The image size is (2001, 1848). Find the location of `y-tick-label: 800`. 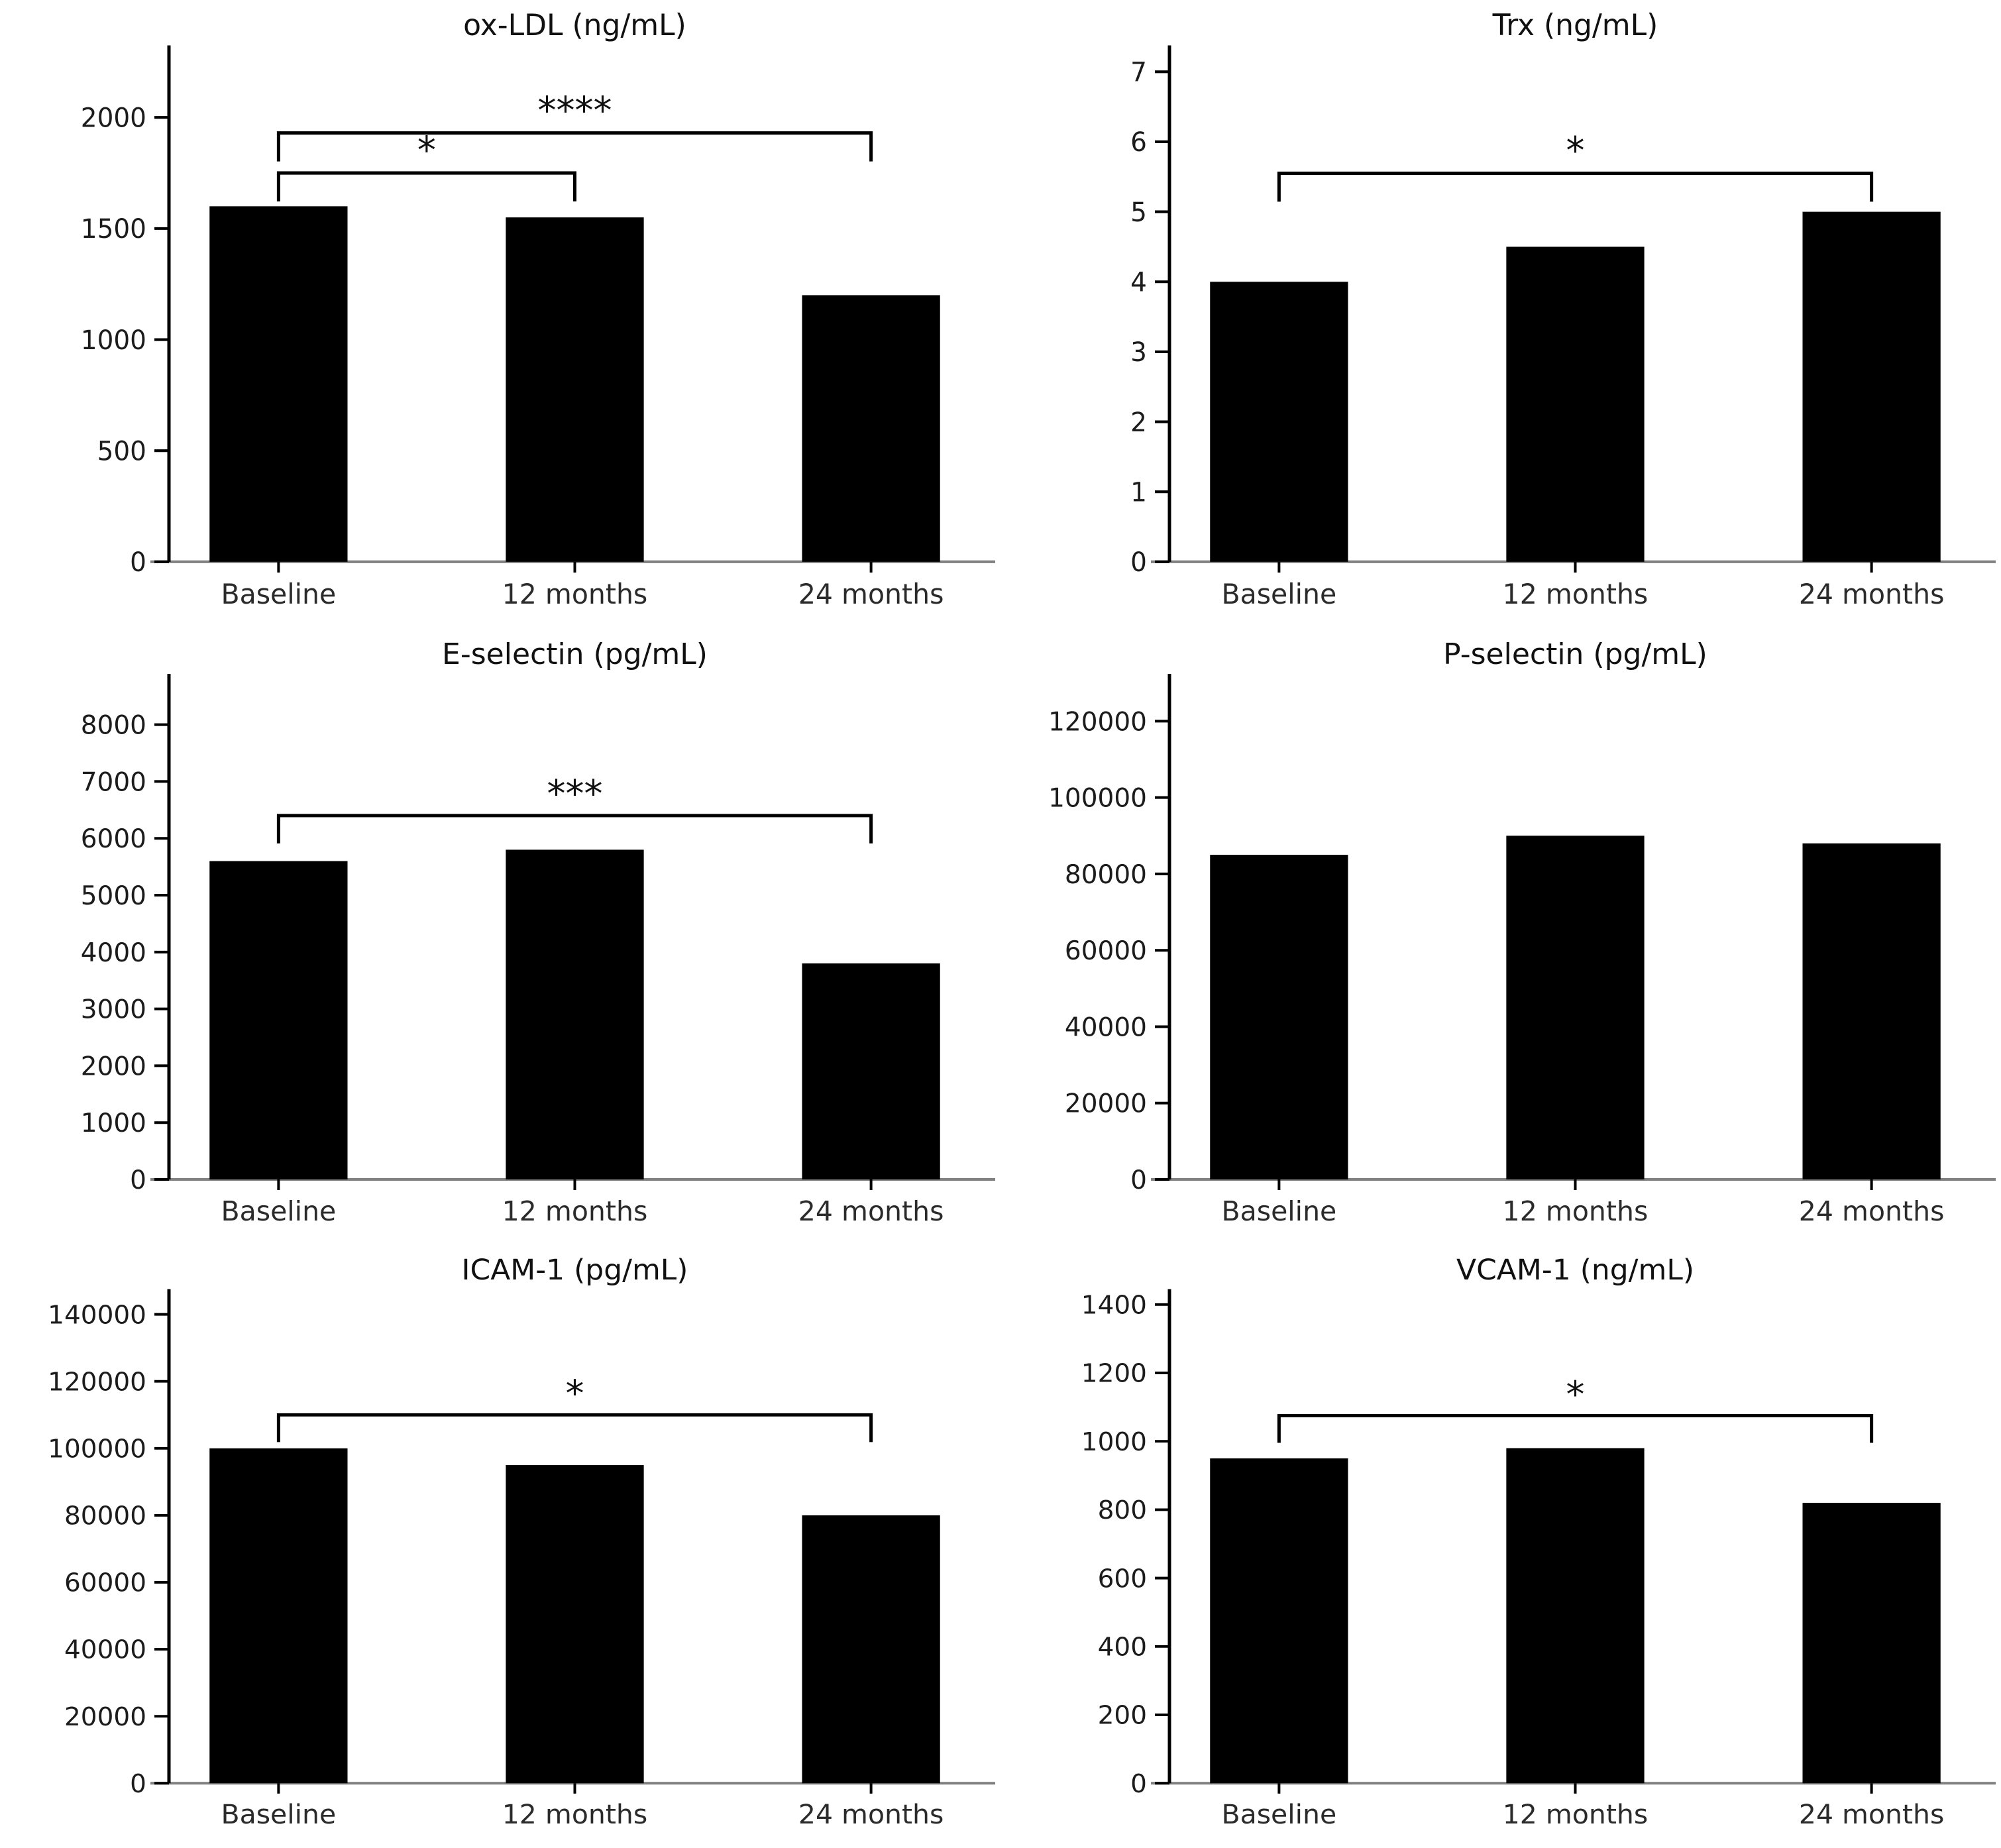

y-tick-label: 800 is located at coordinates (1122, 1510).